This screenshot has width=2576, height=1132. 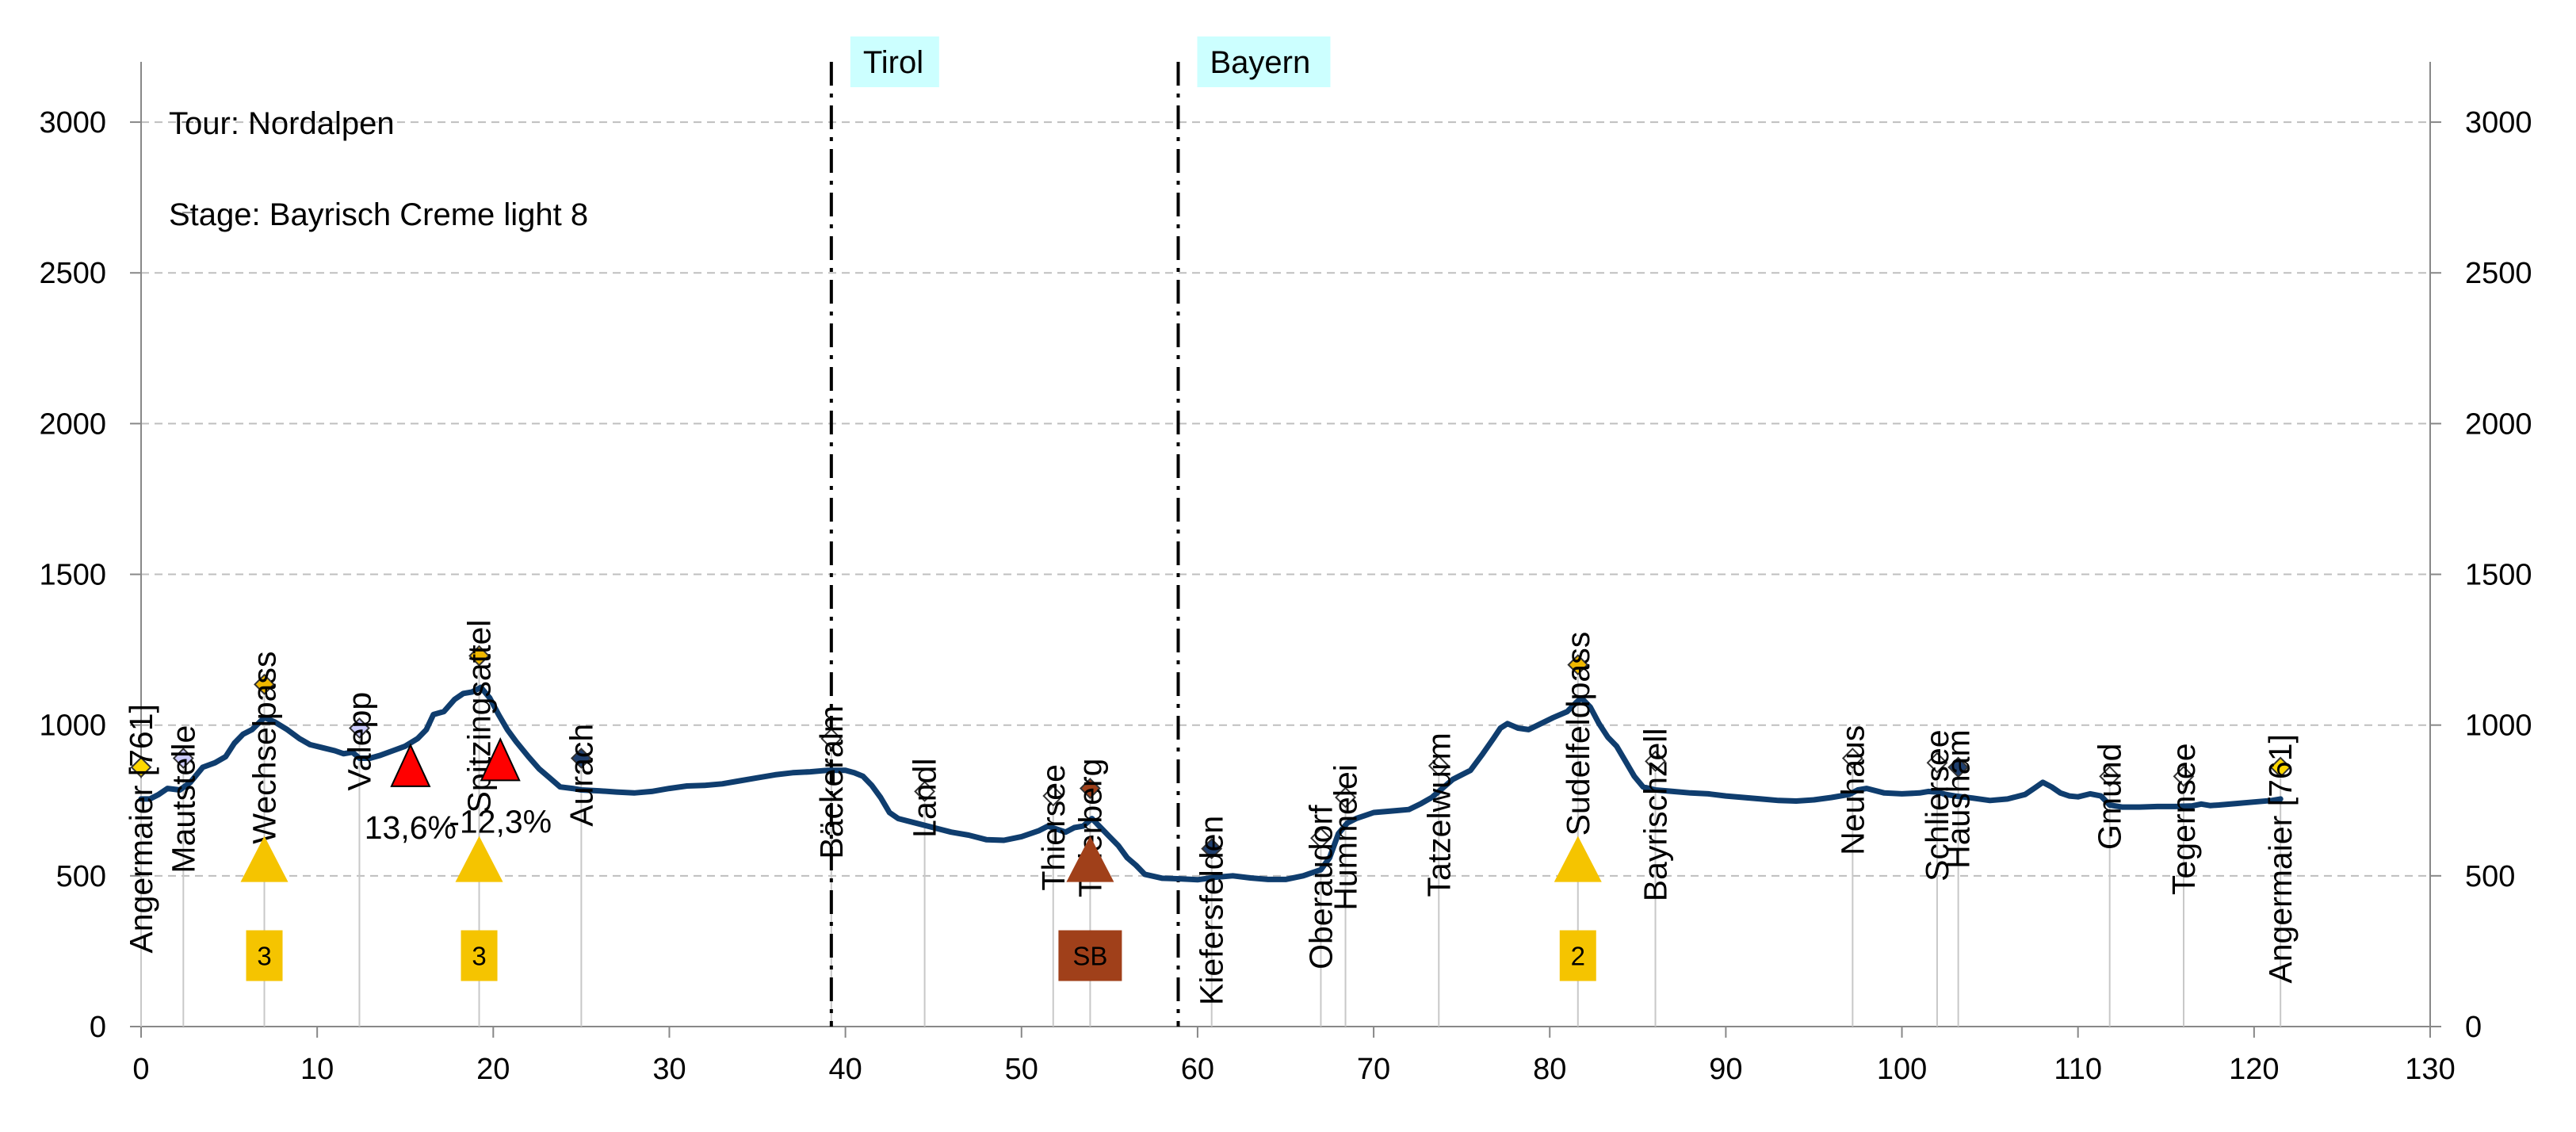 What do you see at coordinates (2498, 123) in the screenshot?
I see `y-tick-label-right: 3000` at bounding box center [2498, 123].